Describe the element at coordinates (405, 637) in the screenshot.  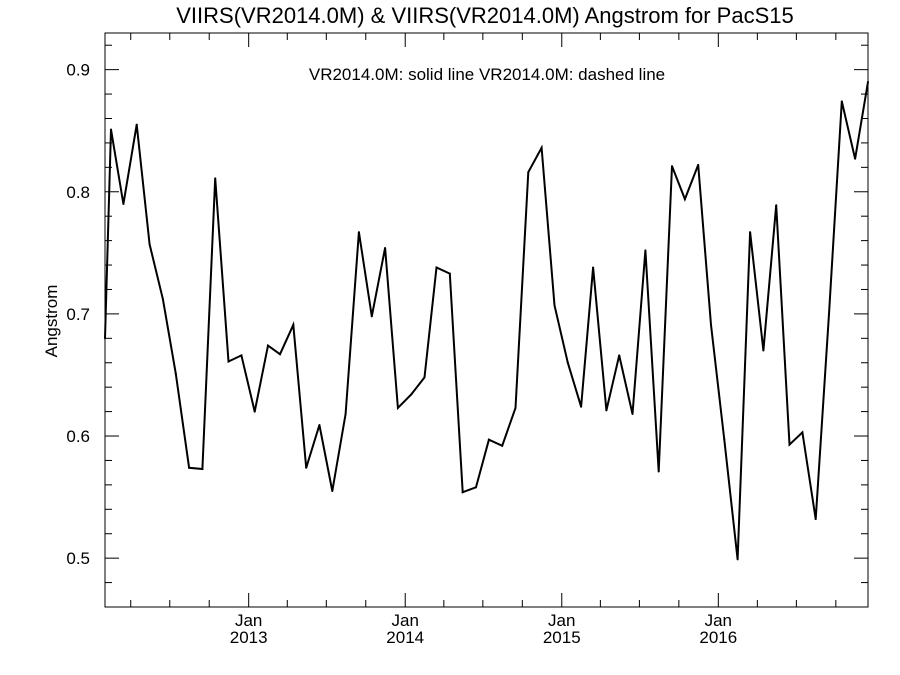
I see `x-tick-label-year: 2014` at that location.